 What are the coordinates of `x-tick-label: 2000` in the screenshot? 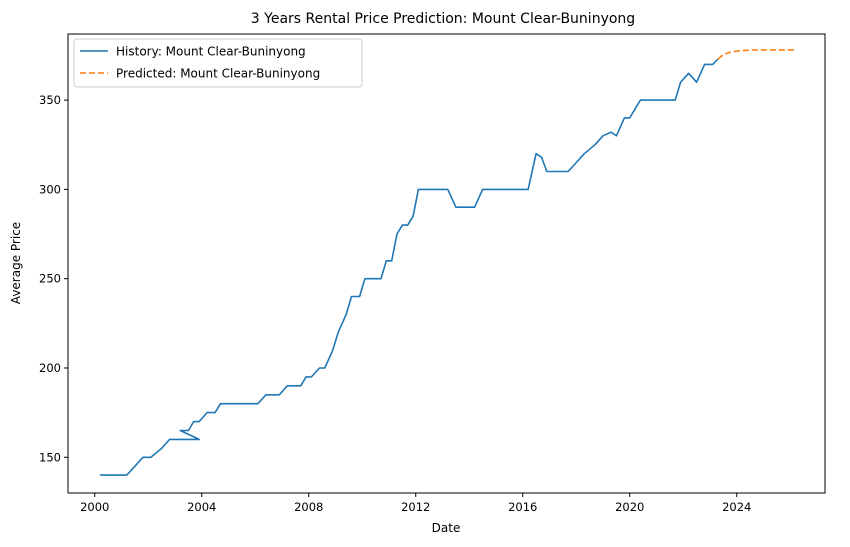 It's located at (94, 507).